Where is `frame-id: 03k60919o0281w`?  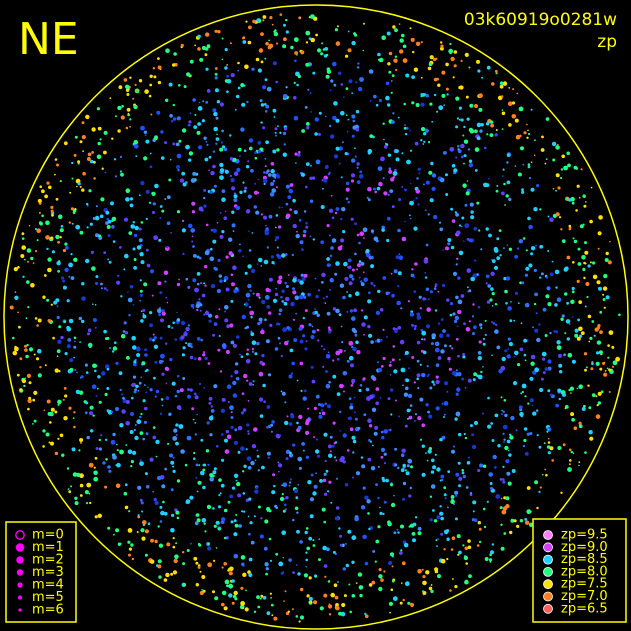
frame-id: 03k60919o0281w is located at coordinates (540, 20).